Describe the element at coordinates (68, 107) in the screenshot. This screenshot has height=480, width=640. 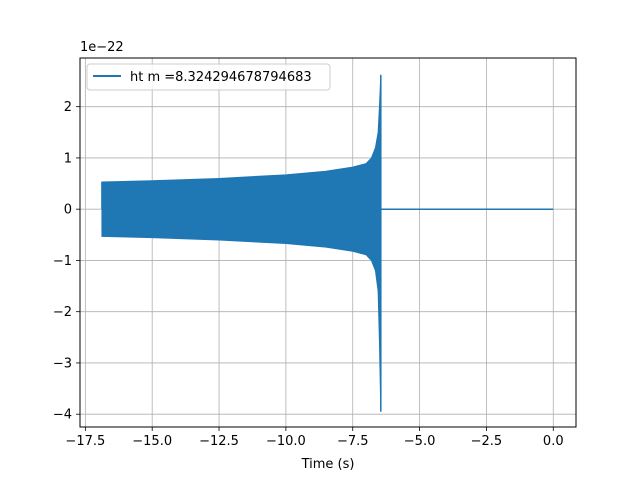
I see `y-tick-label: 2` at that location.